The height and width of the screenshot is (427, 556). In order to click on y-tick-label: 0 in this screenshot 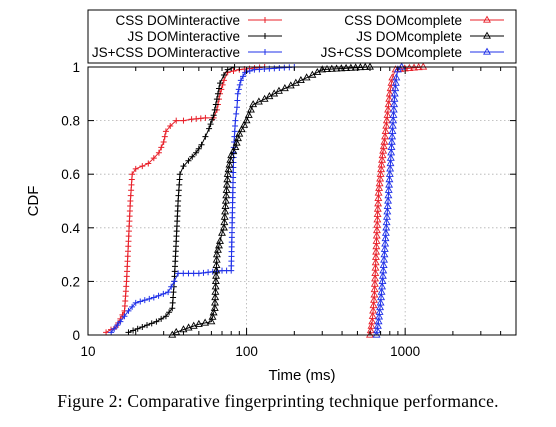, I will do `click(76, 335)`.